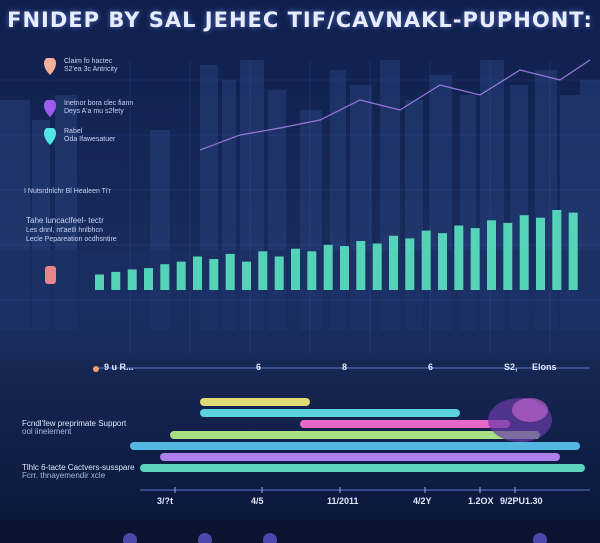 This screenshot has width=600, height=543. I want to click on axis-marker, so click(96, 369).